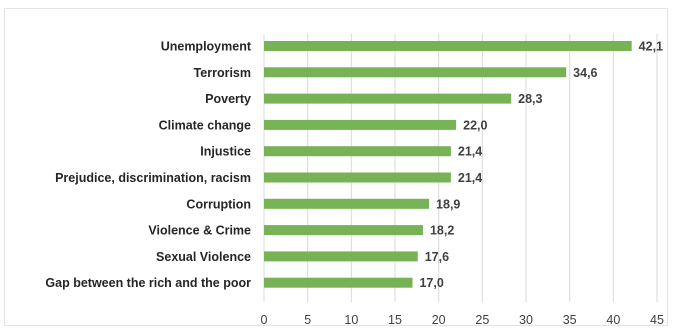 Image resolution: width=674 pixels, height=331 pixels. I want to click on data-label: 22,0, so click(475, 125).